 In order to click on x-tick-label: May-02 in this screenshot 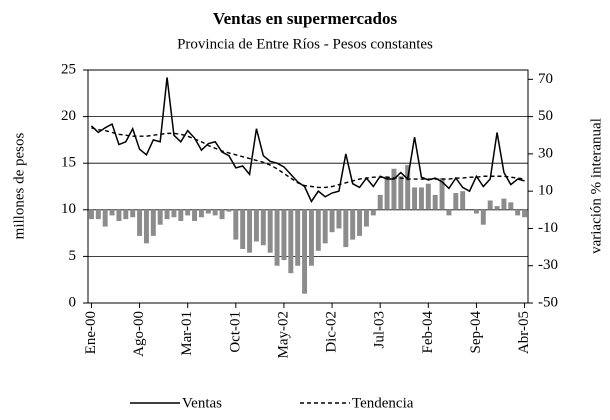, I will do `click(283, 335)`.